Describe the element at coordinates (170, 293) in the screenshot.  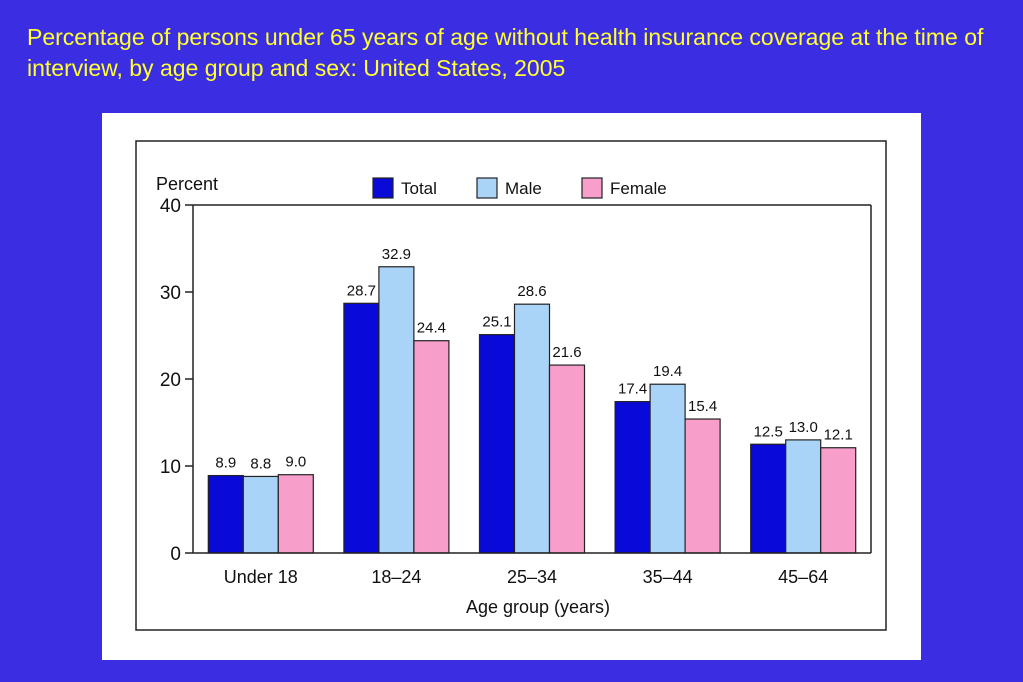
I see `y-tick-label: 30` at that location.